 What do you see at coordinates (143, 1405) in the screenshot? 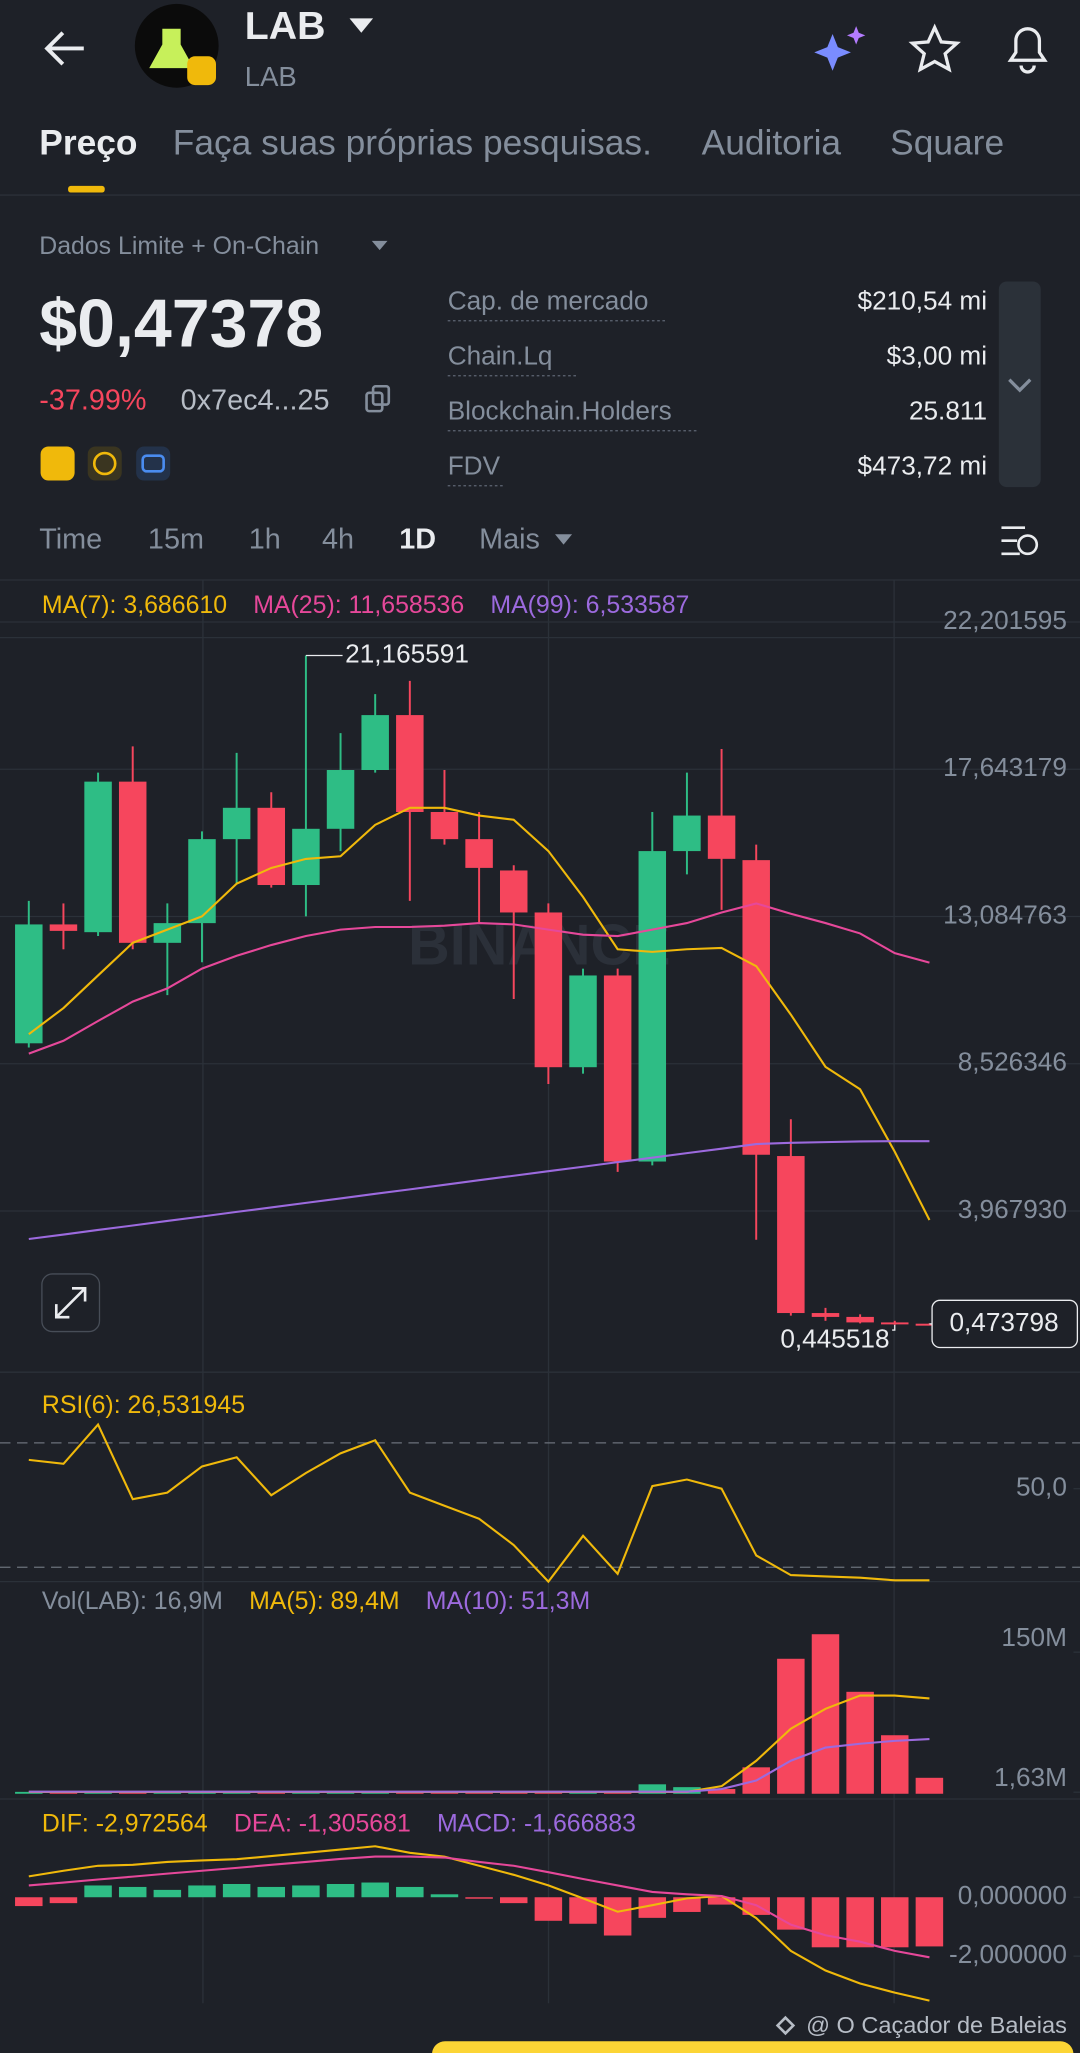
I see `legend-entry: RSI(6): 26,531945` at bounding box center [143, 1405].